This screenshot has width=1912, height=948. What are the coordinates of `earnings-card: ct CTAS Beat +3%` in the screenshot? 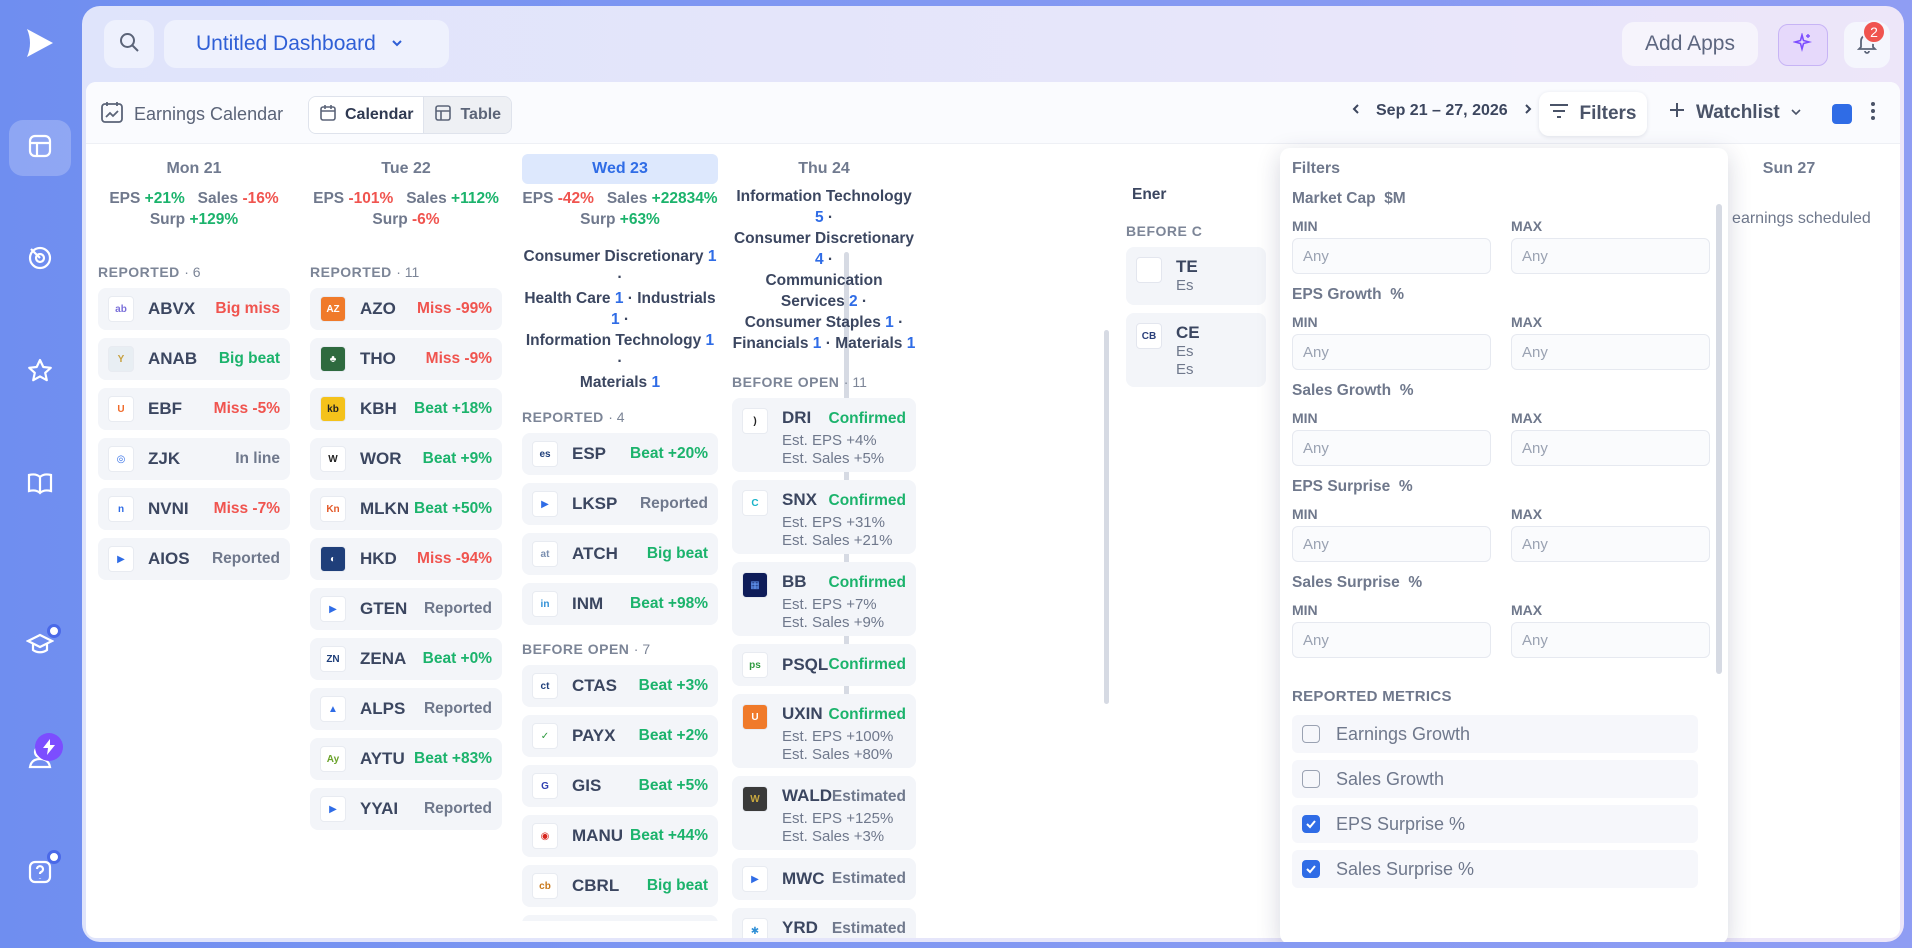 It's located at (620, 686).